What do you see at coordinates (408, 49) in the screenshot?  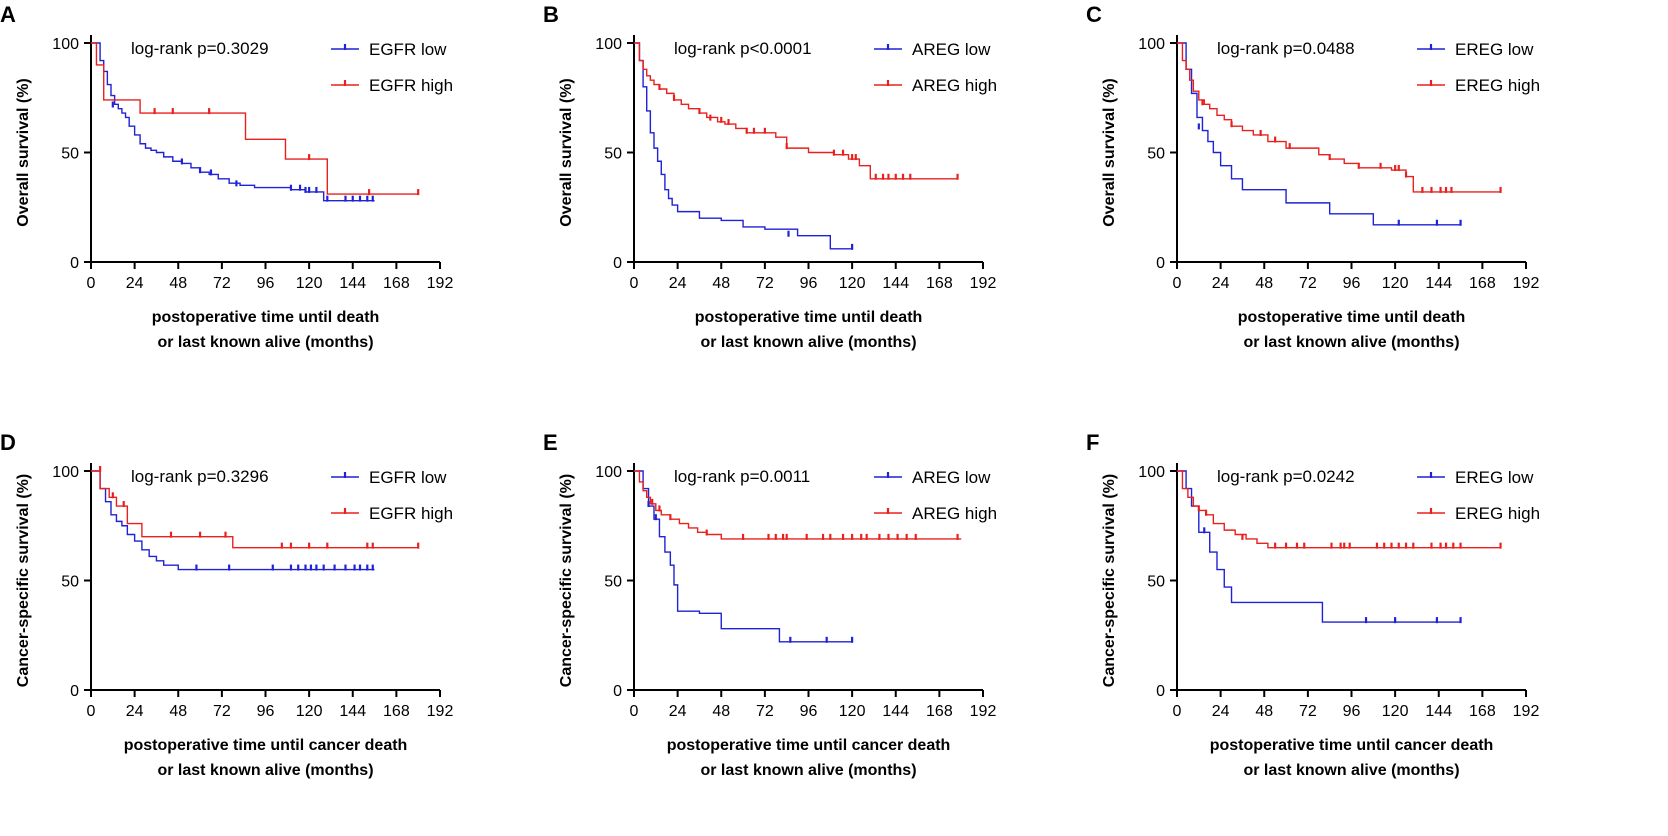 I see `legend-label: EGFR low` at bounding box center [408, 49].